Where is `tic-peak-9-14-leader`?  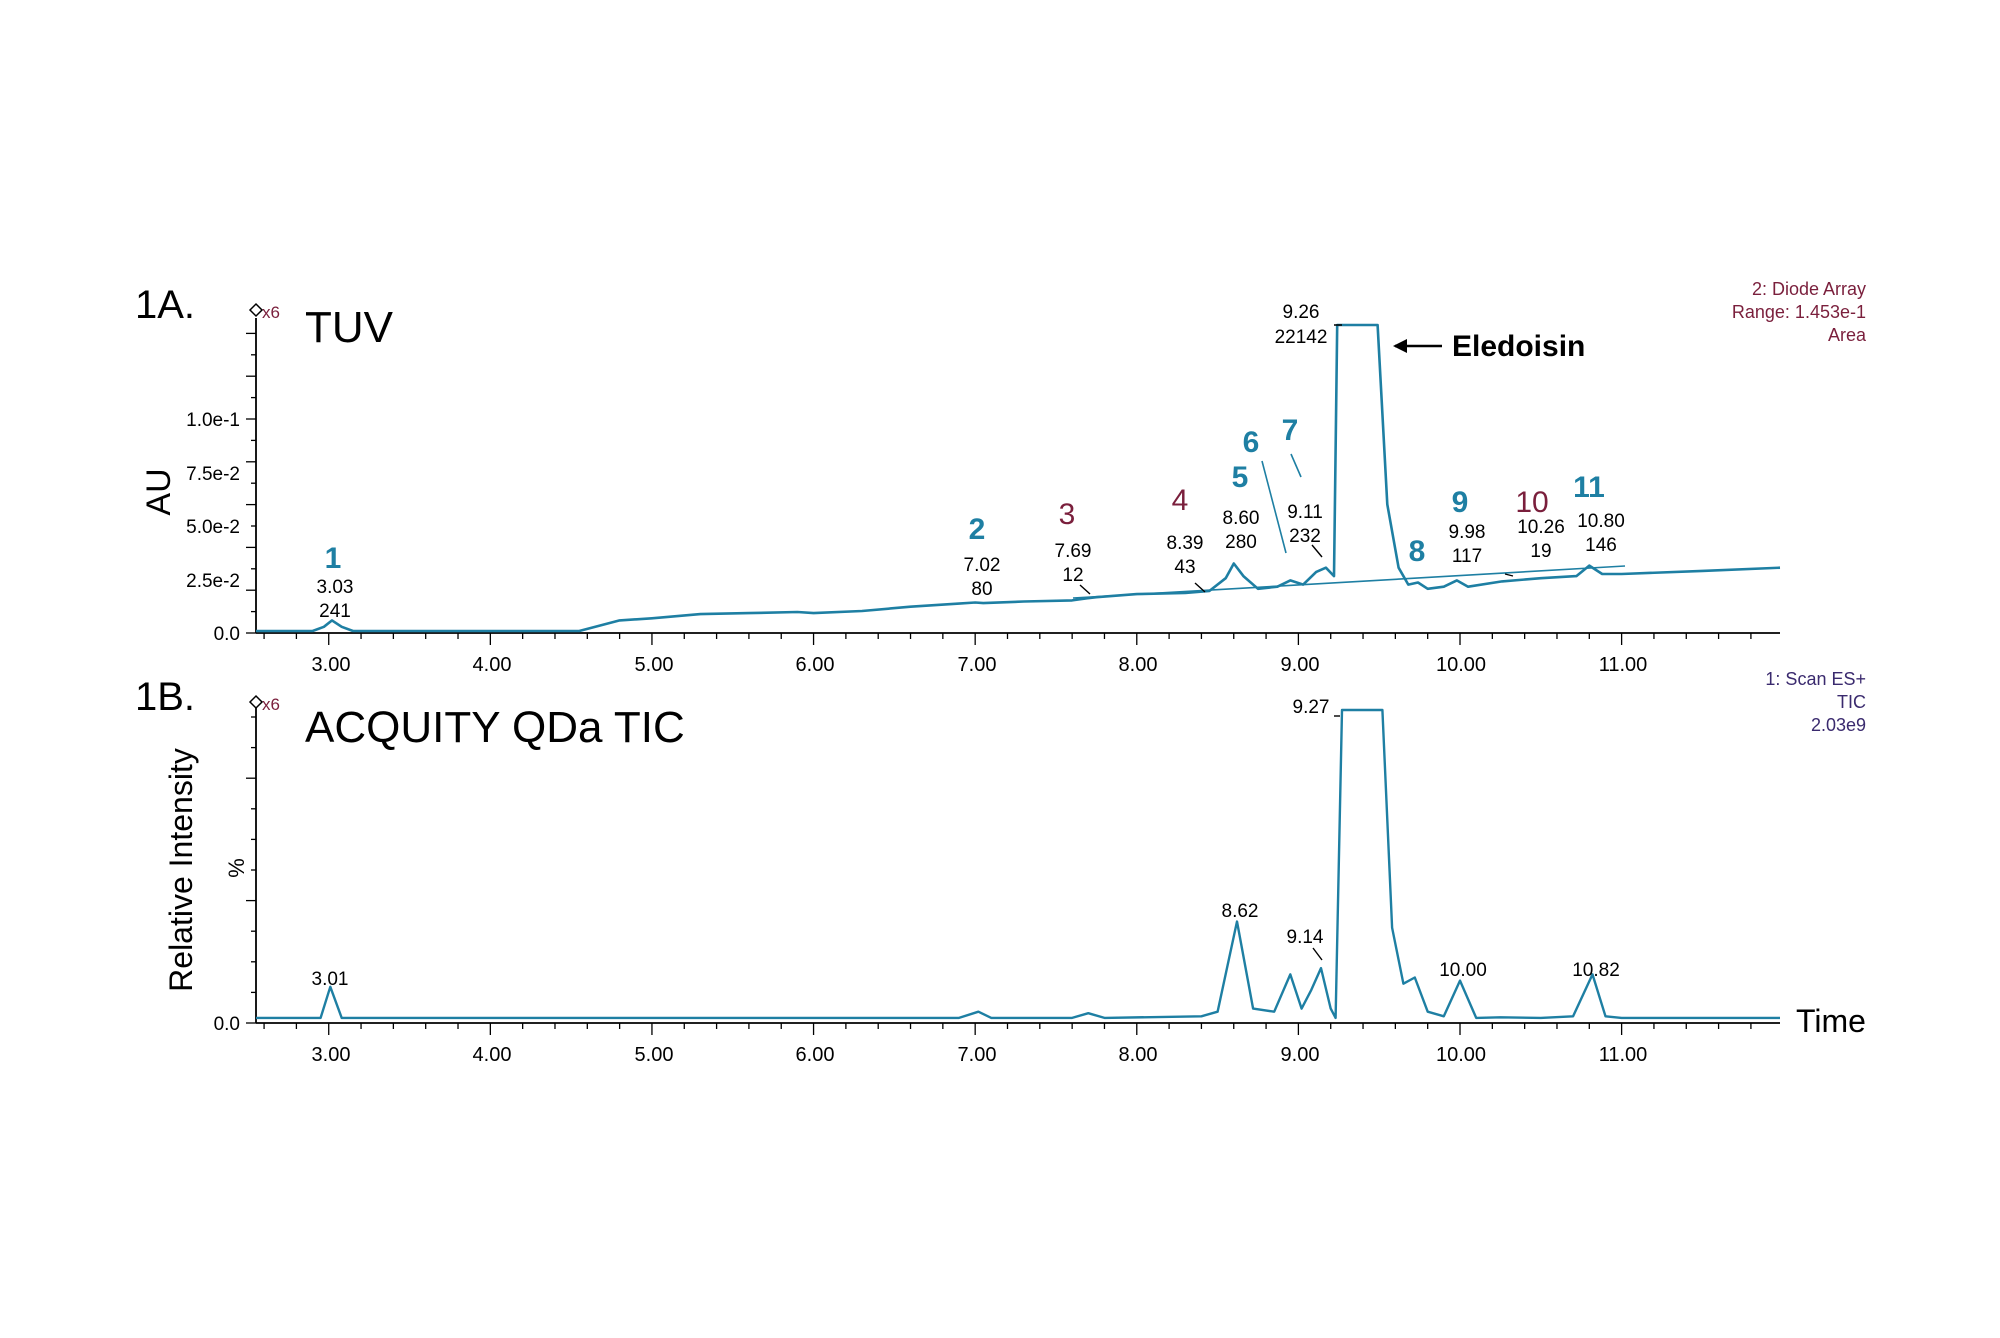 tic-peak-9-14-leader is located at coordinates (1317, 954).